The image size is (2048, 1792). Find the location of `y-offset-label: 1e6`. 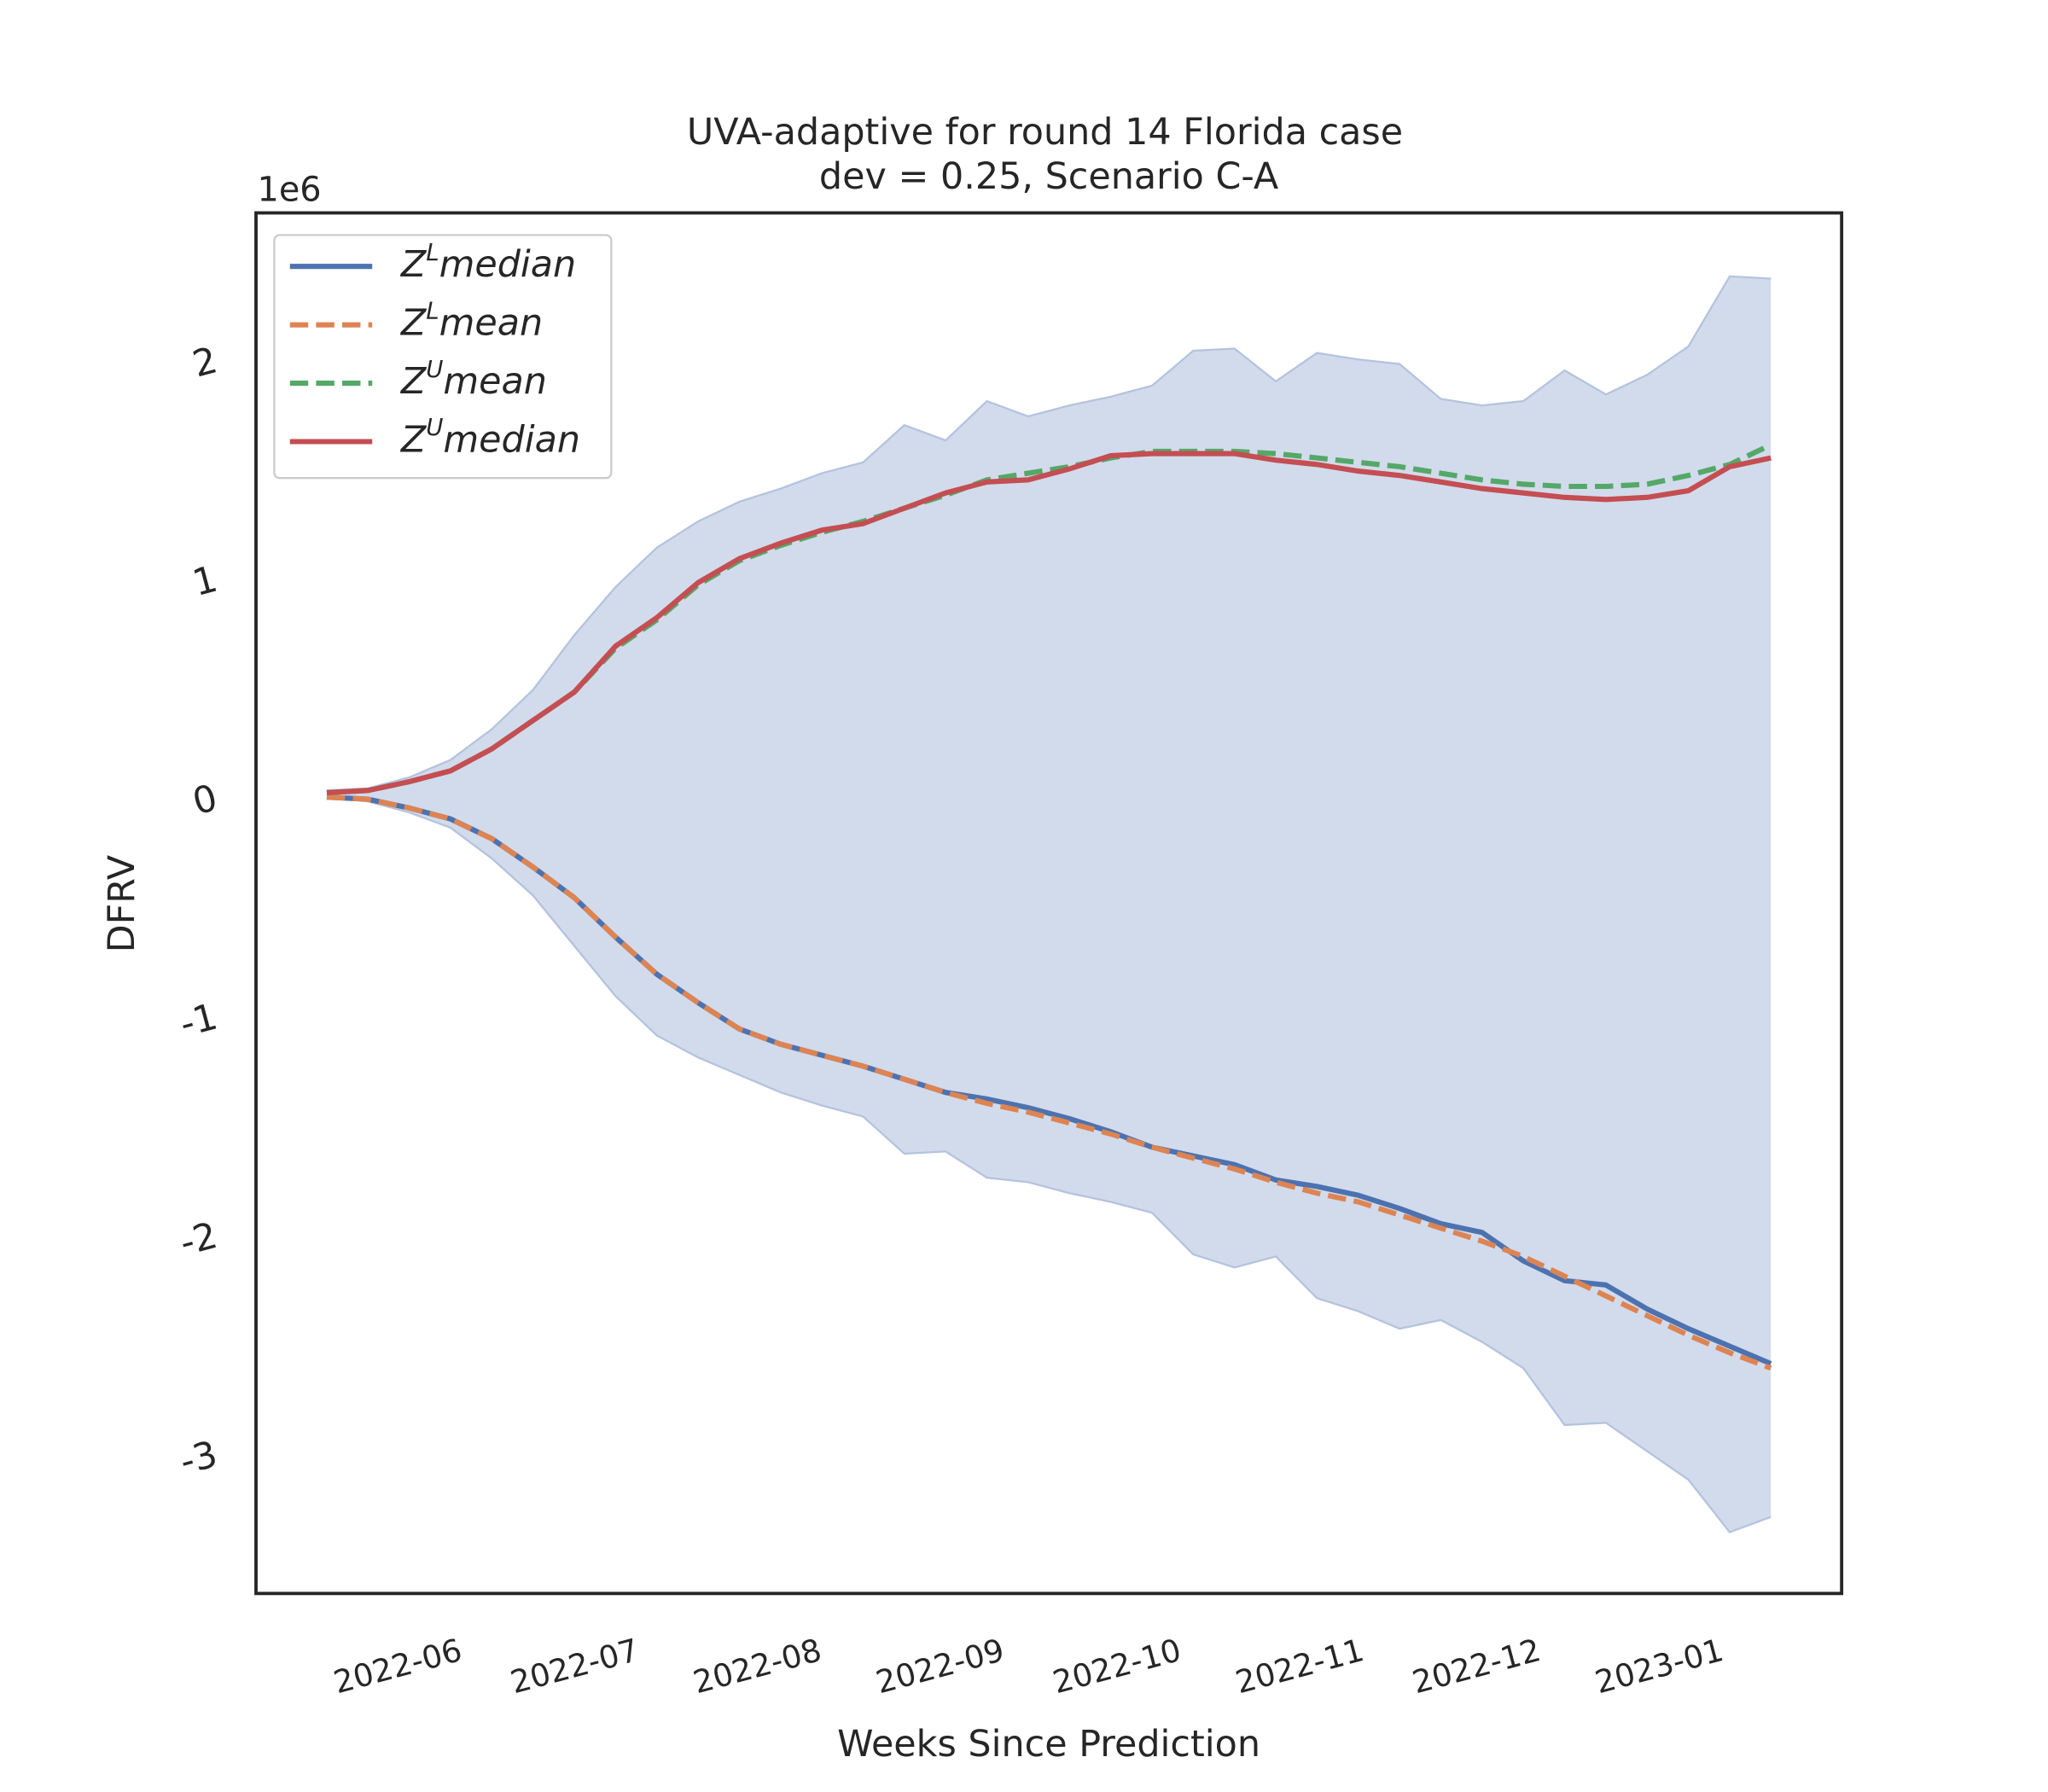

y-offset-label: 1e6 is located at coordinates (290, 190).